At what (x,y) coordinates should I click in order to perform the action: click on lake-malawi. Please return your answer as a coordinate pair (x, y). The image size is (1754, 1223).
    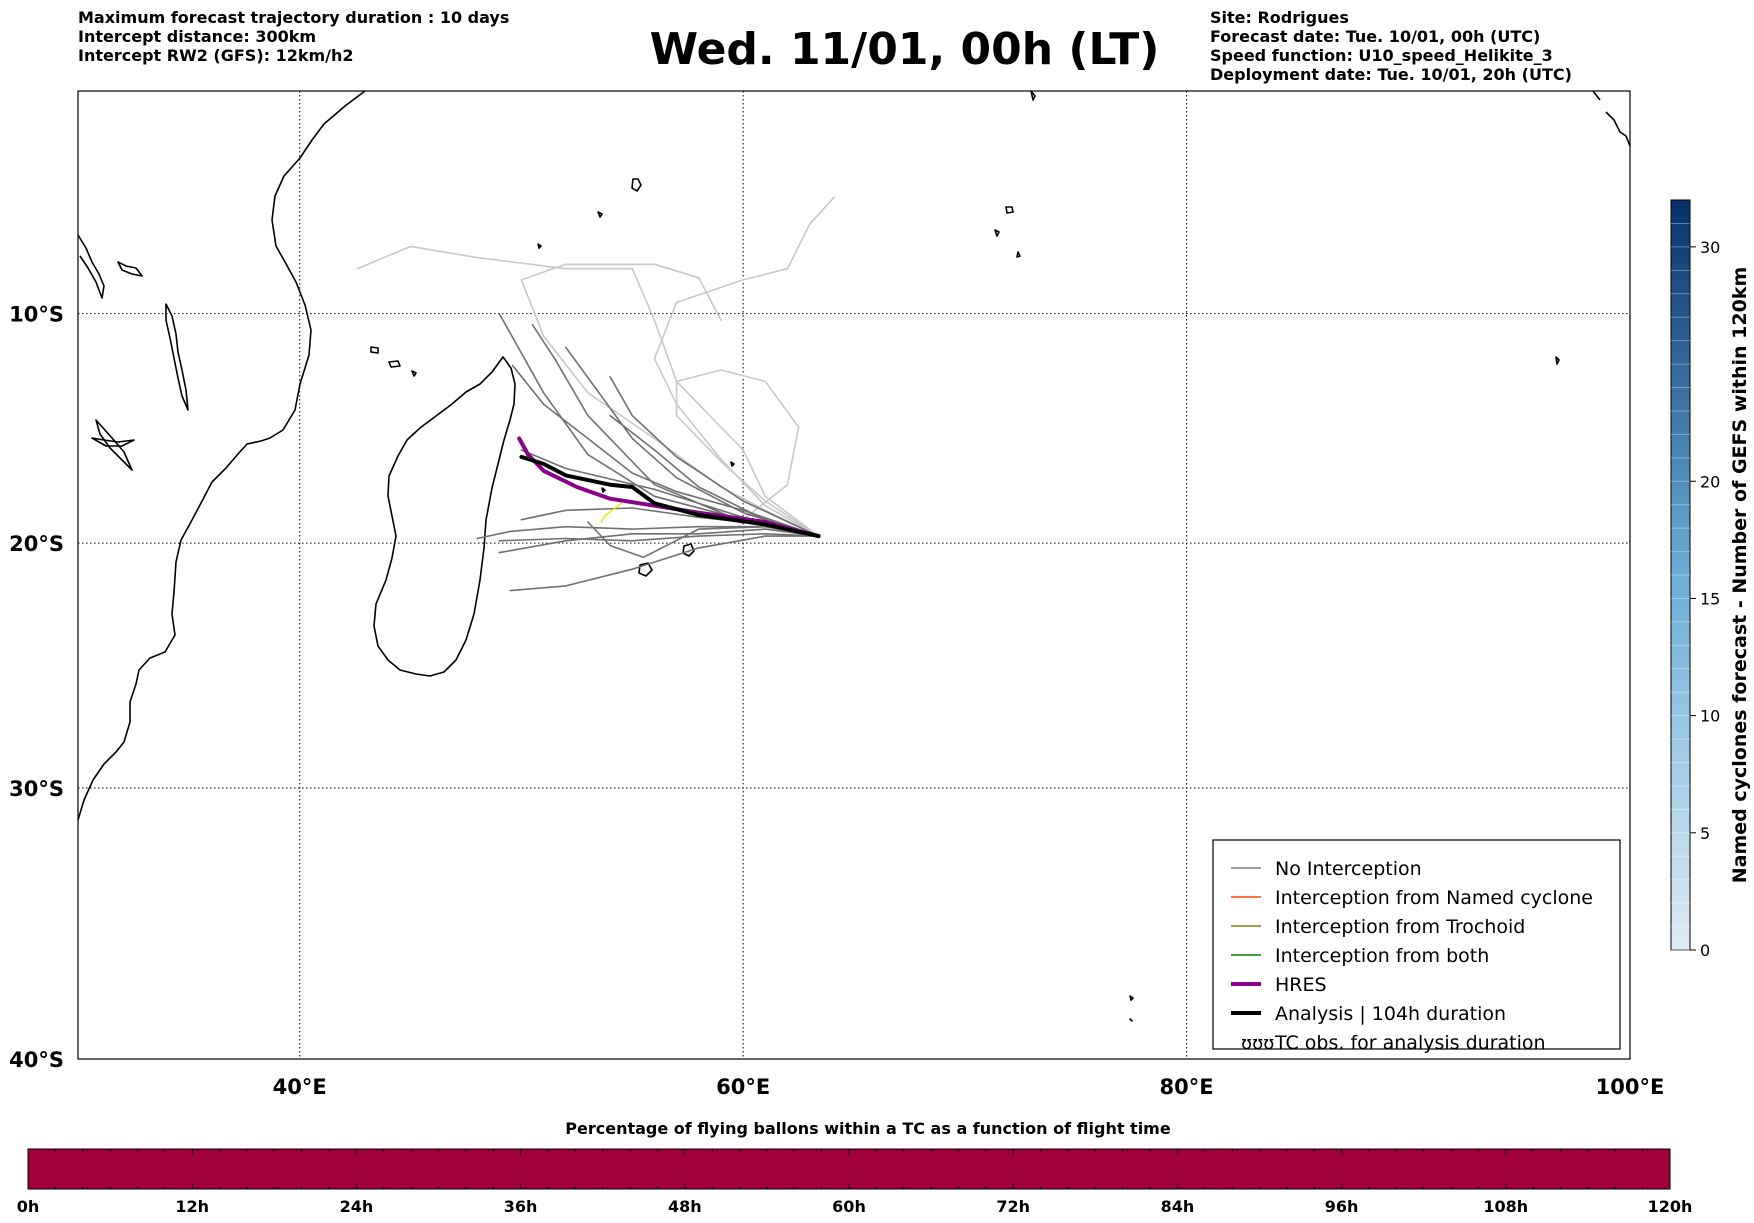
    Looking at the image, I should click on (177, 357).